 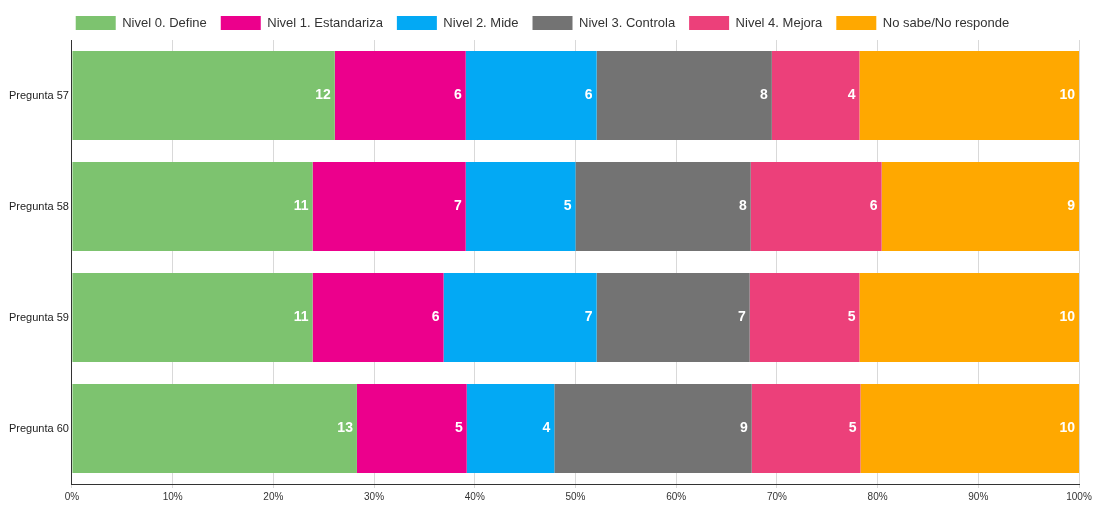 What do you see at coordinates (39, 94) in the screenshot?
I see `y-tick-label: Pregunta 57` at bounding box center [39, 94].